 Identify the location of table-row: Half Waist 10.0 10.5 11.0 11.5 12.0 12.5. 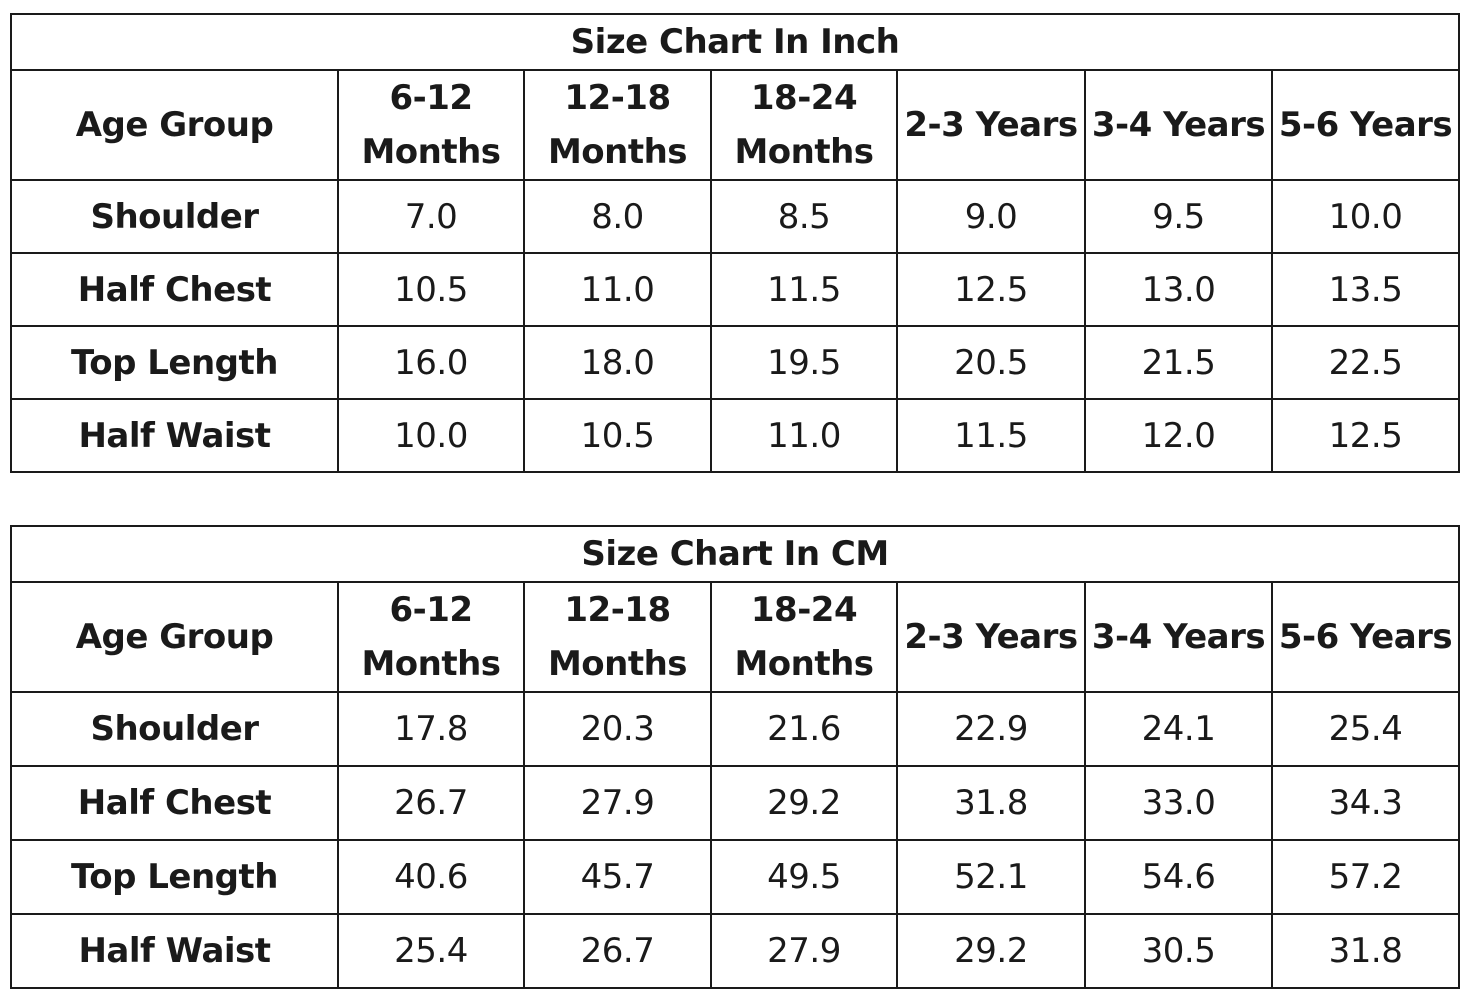
(735, 435).